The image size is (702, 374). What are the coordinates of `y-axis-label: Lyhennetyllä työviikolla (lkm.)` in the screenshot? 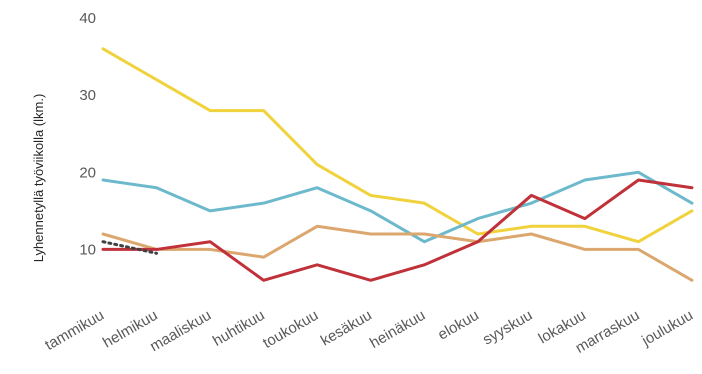 It's located at (38, 178).